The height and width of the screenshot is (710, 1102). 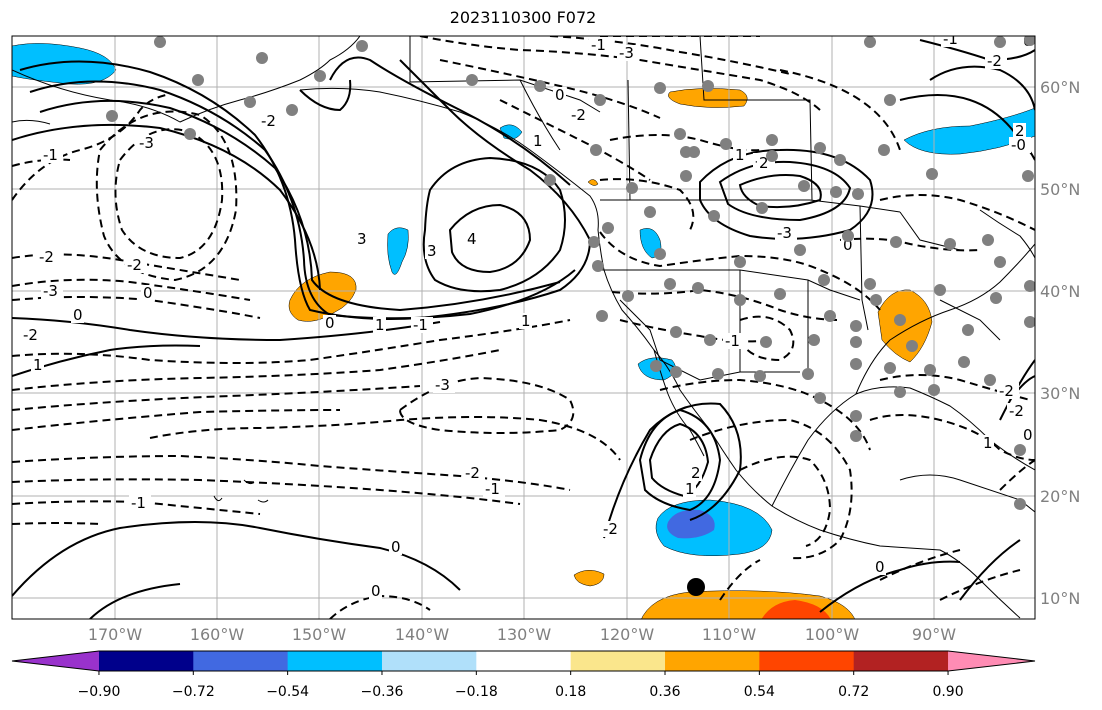 What do you see at coordinates (193, 692) in the screenshot?
I see `colorbar-tick-label: −0.72` at bounding box center [193, 692].